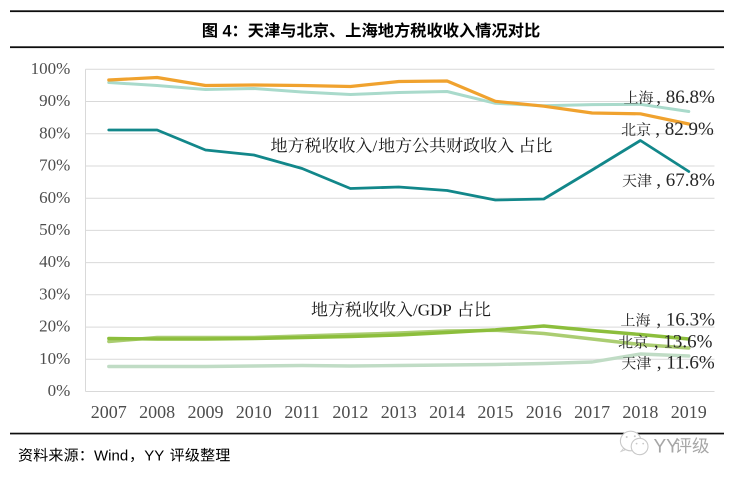 Image resolution: width=734 pixels, height=477 pixels. Describe the element at coordinates (447, 412) in the screenshot. I see `svg-text: 2014` at that location.